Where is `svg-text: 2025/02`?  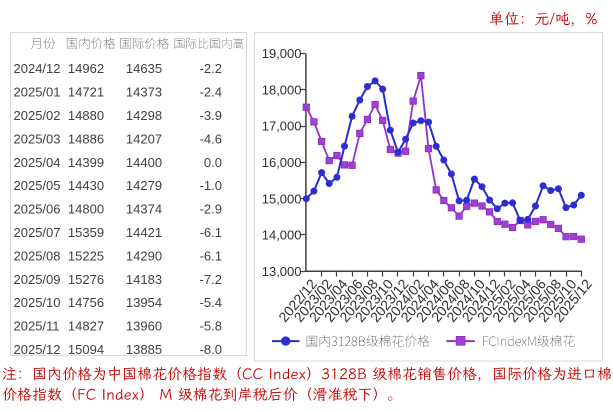 svg-text: 2025/02 is located at coordinates (37, 115).